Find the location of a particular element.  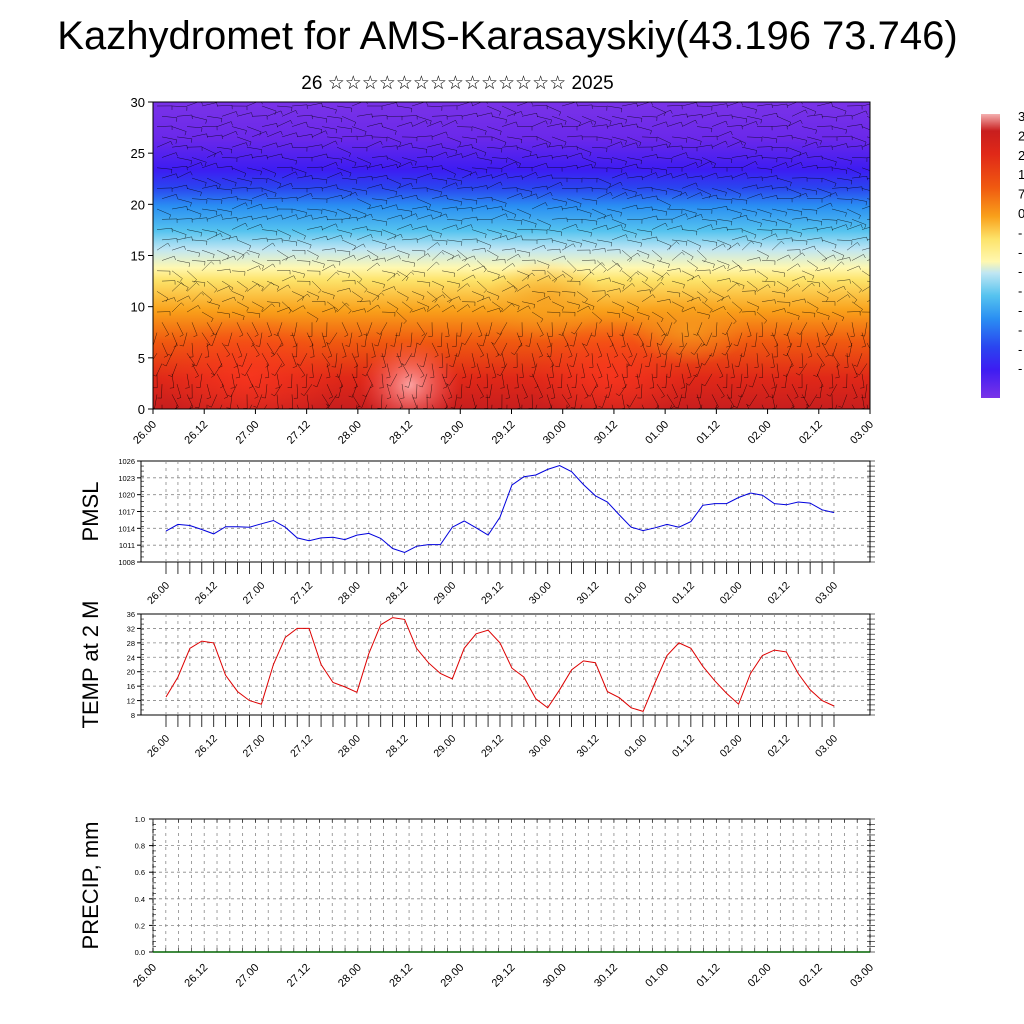

x-tick-label: 02.12 is located at coordinates (778, 593).